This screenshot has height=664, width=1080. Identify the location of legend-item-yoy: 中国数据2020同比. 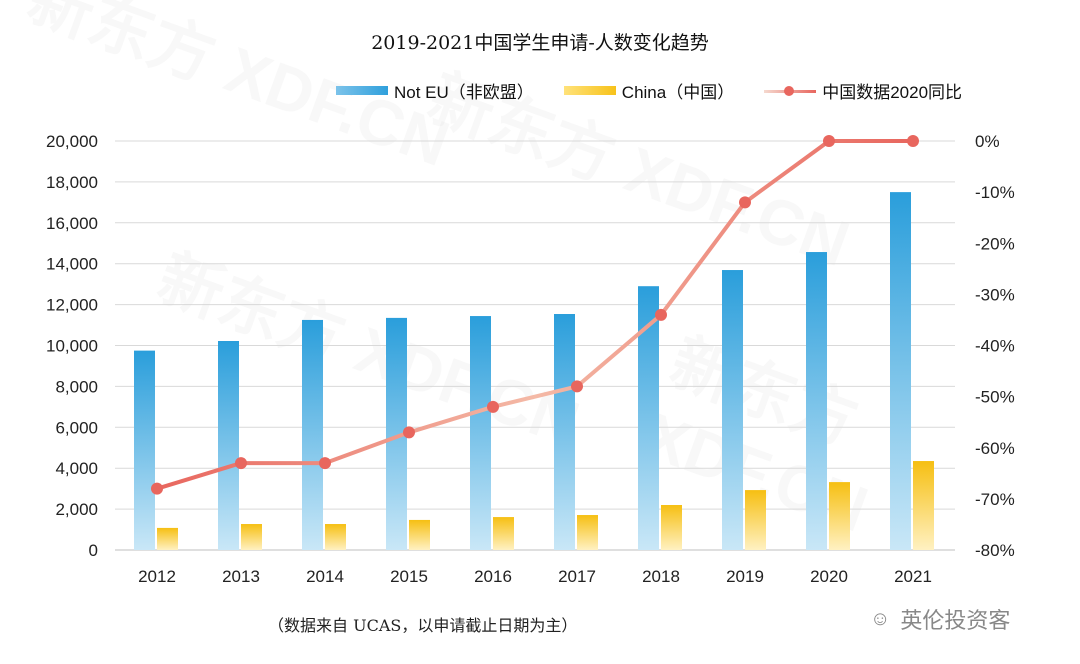
(863, 90).